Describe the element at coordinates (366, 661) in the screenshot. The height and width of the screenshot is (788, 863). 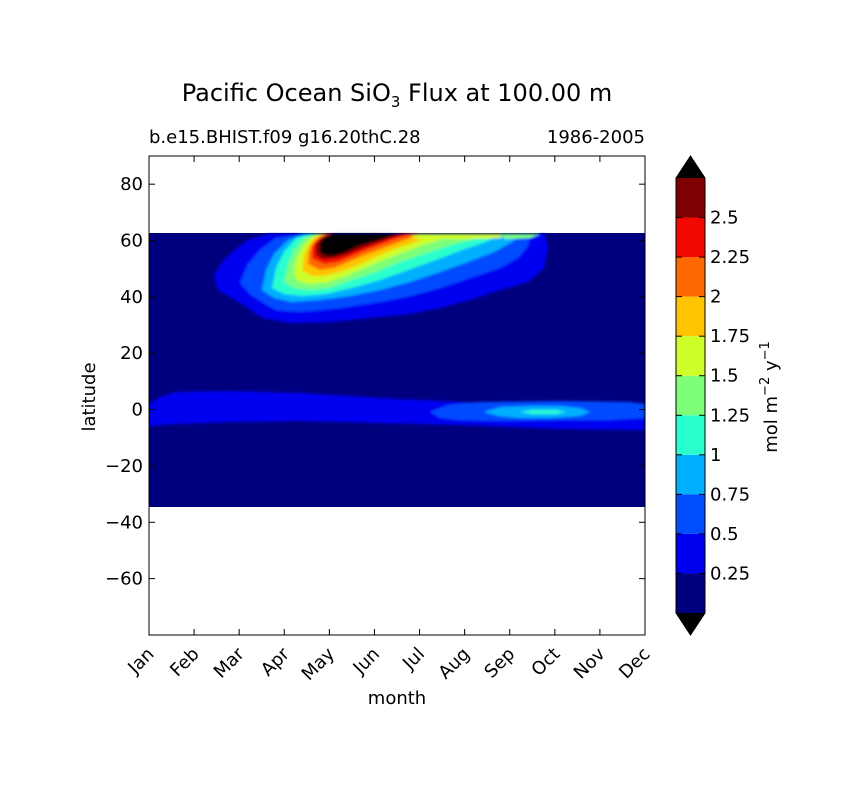
I see `x-tick-label: Jun` at that location.